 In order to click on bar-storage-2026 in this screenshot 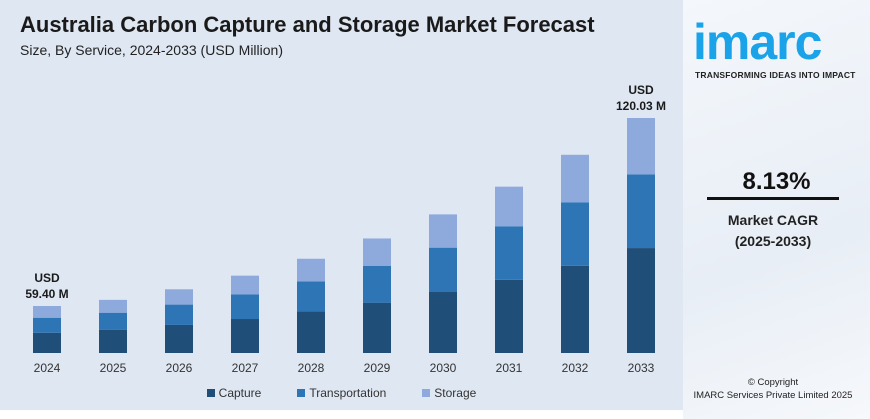, I will do `click(179, 297)`.